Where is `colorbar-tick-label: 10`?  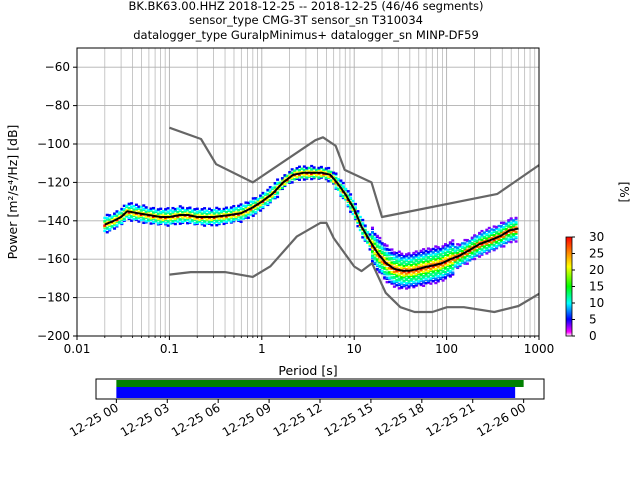 colorbar-tick-label: 10 is located at coordinates (596, 303).